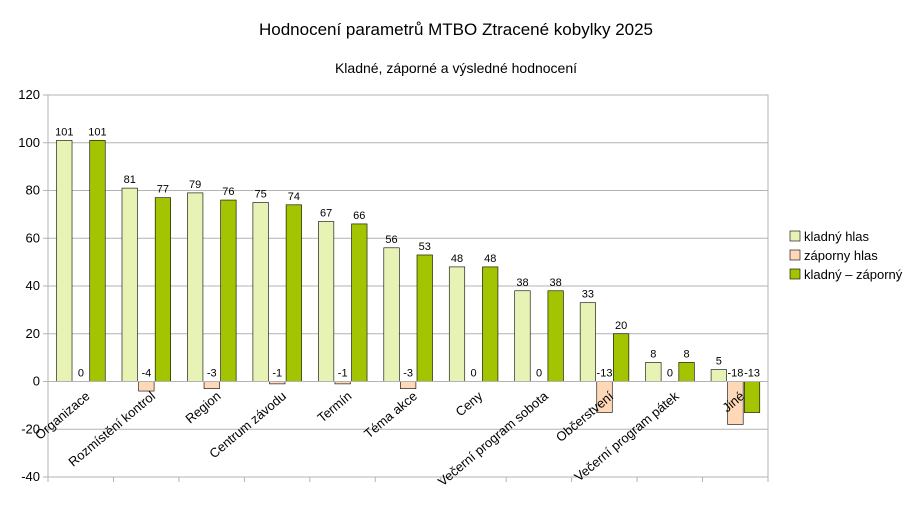 Image resolution: width=913 pixels, height=513 pixels. What do you see at coordinates (626, 436) in the screenshot?
I see `category-label: Večerní program pátek` at bounding box center [626, 436].